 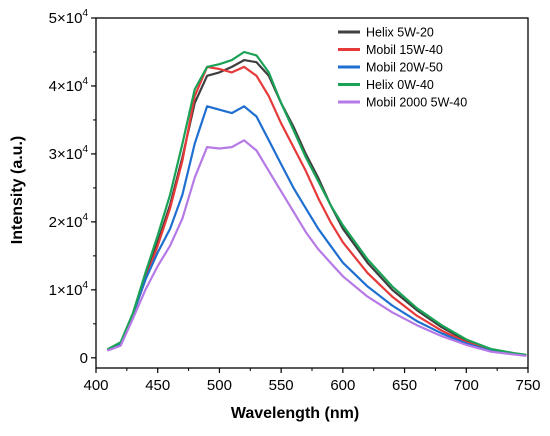 I want to click on y-tick-label: 4×10⁴, so click(x=69, y=85).